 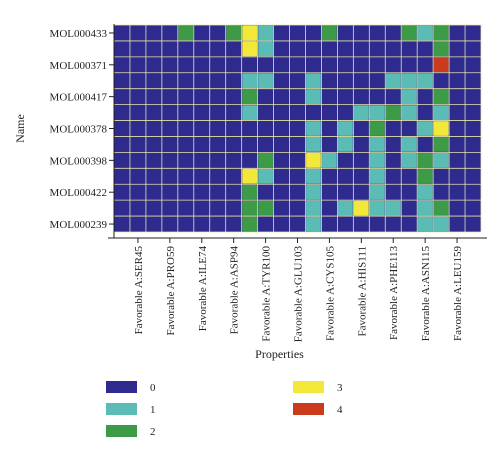 What do you see at coordinates (139, 290) in the screenshot?
I see `x-tick-label: Favorable A:SER45` at bounding box center [139, 290].